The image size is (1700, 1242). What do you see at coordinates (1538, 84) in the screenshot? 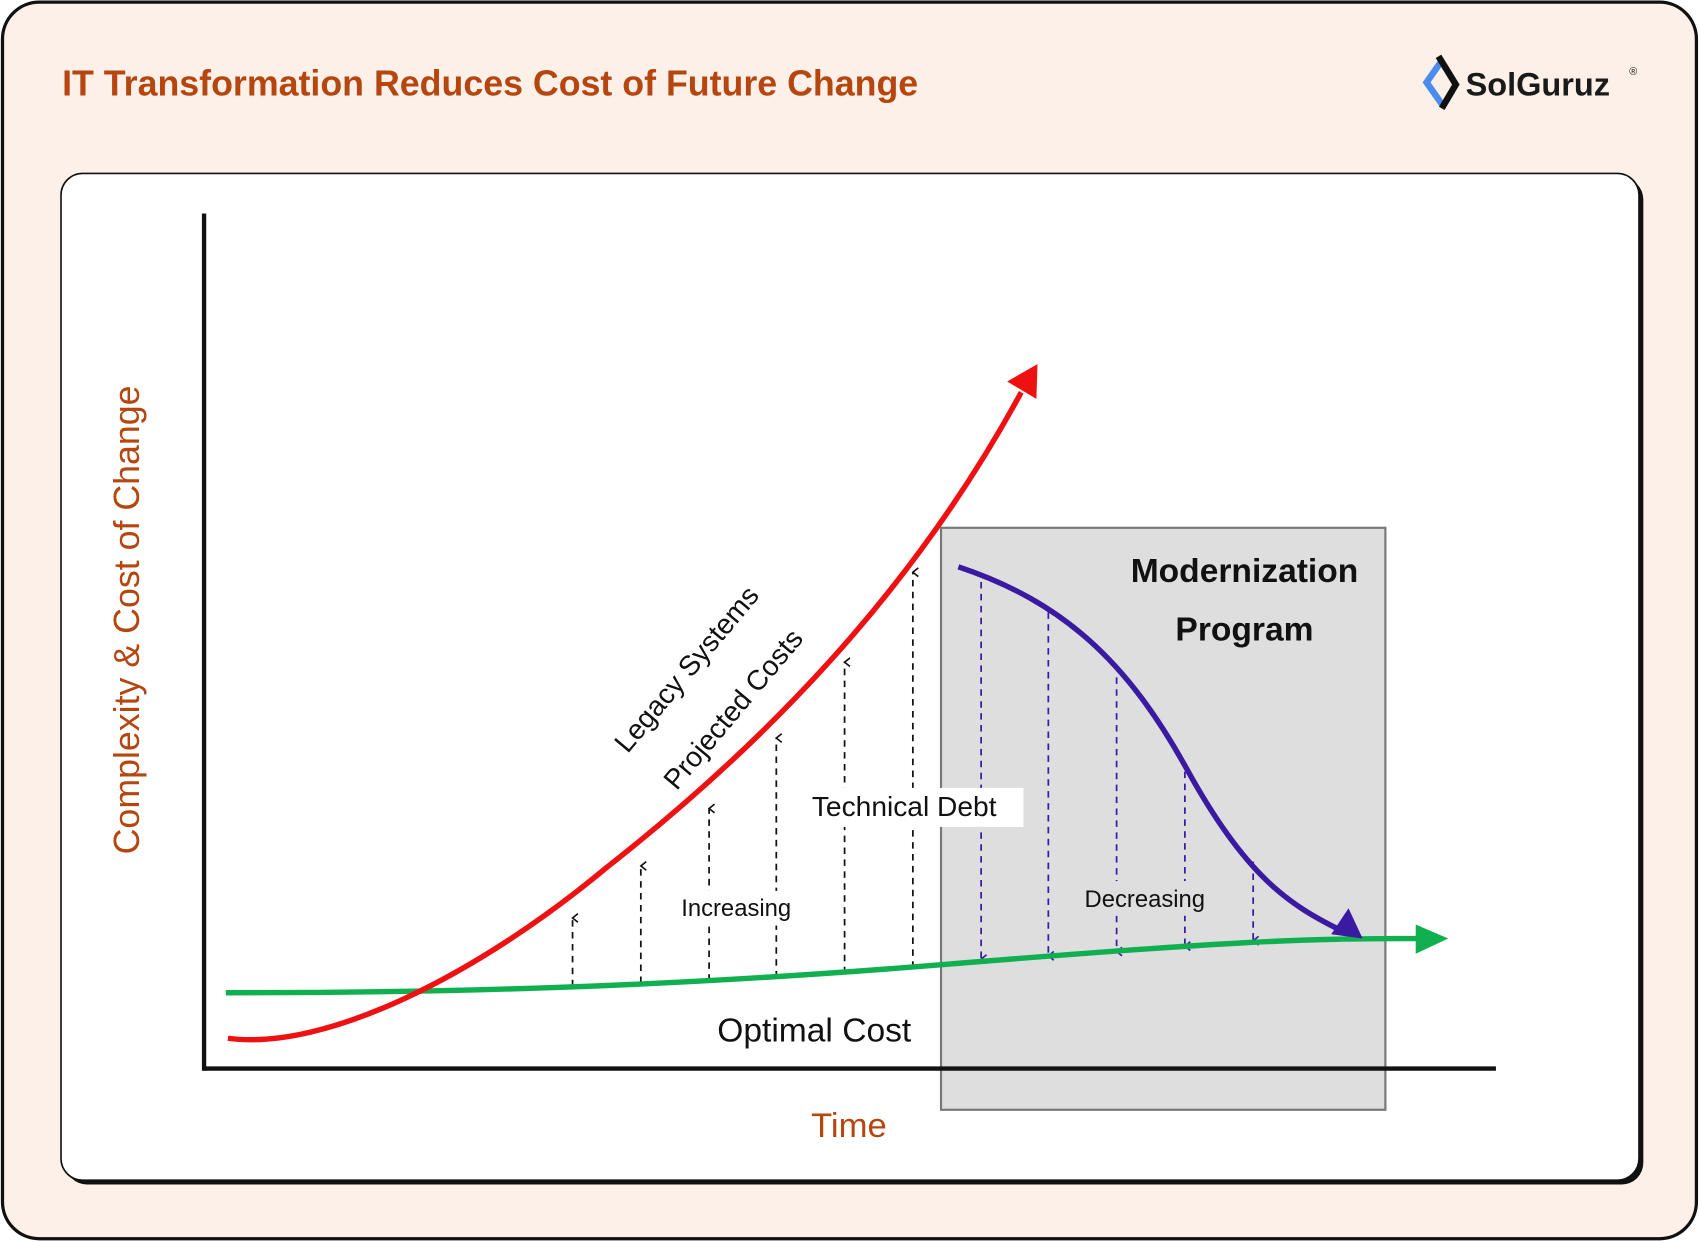
I see `logo-text: SolGuruz` at bounding box center [1538, 84].